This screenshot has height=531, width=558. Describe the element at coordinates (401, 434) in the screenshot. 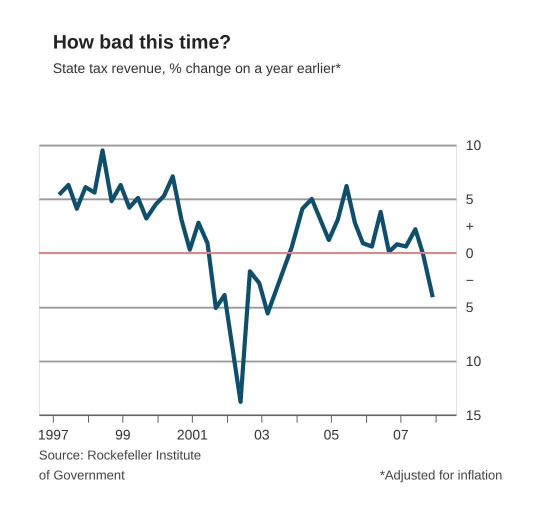

I see `x-tick-label: 07` at that location.